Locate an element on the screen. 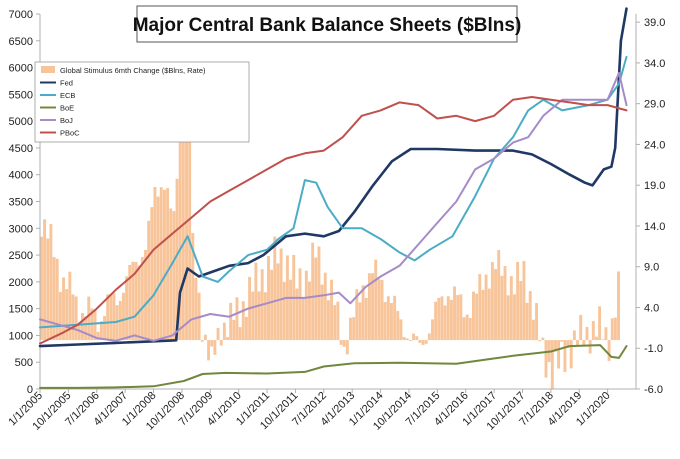  y-right-tick-label: -6.0 is located at coordinates (653, 390).